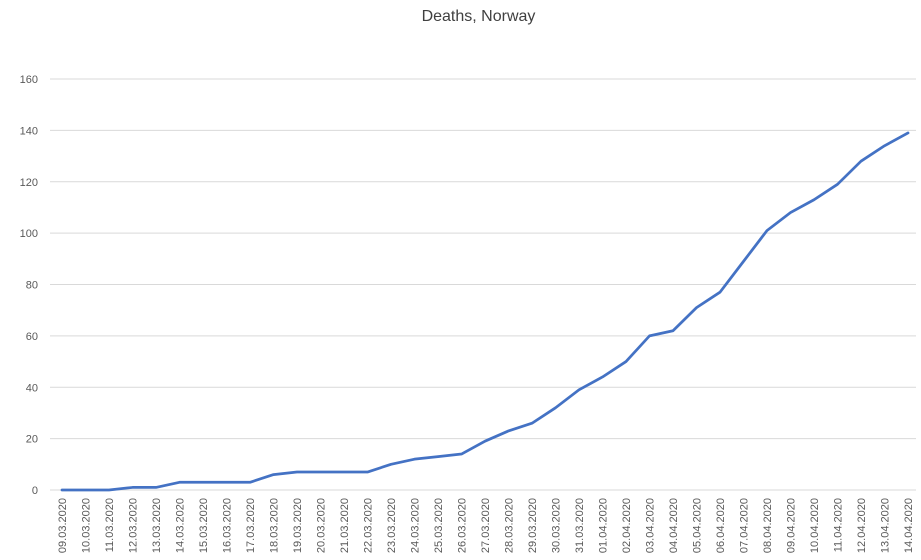  I want to click on x-tick-label: 18.03.2020, so click(275, 525).